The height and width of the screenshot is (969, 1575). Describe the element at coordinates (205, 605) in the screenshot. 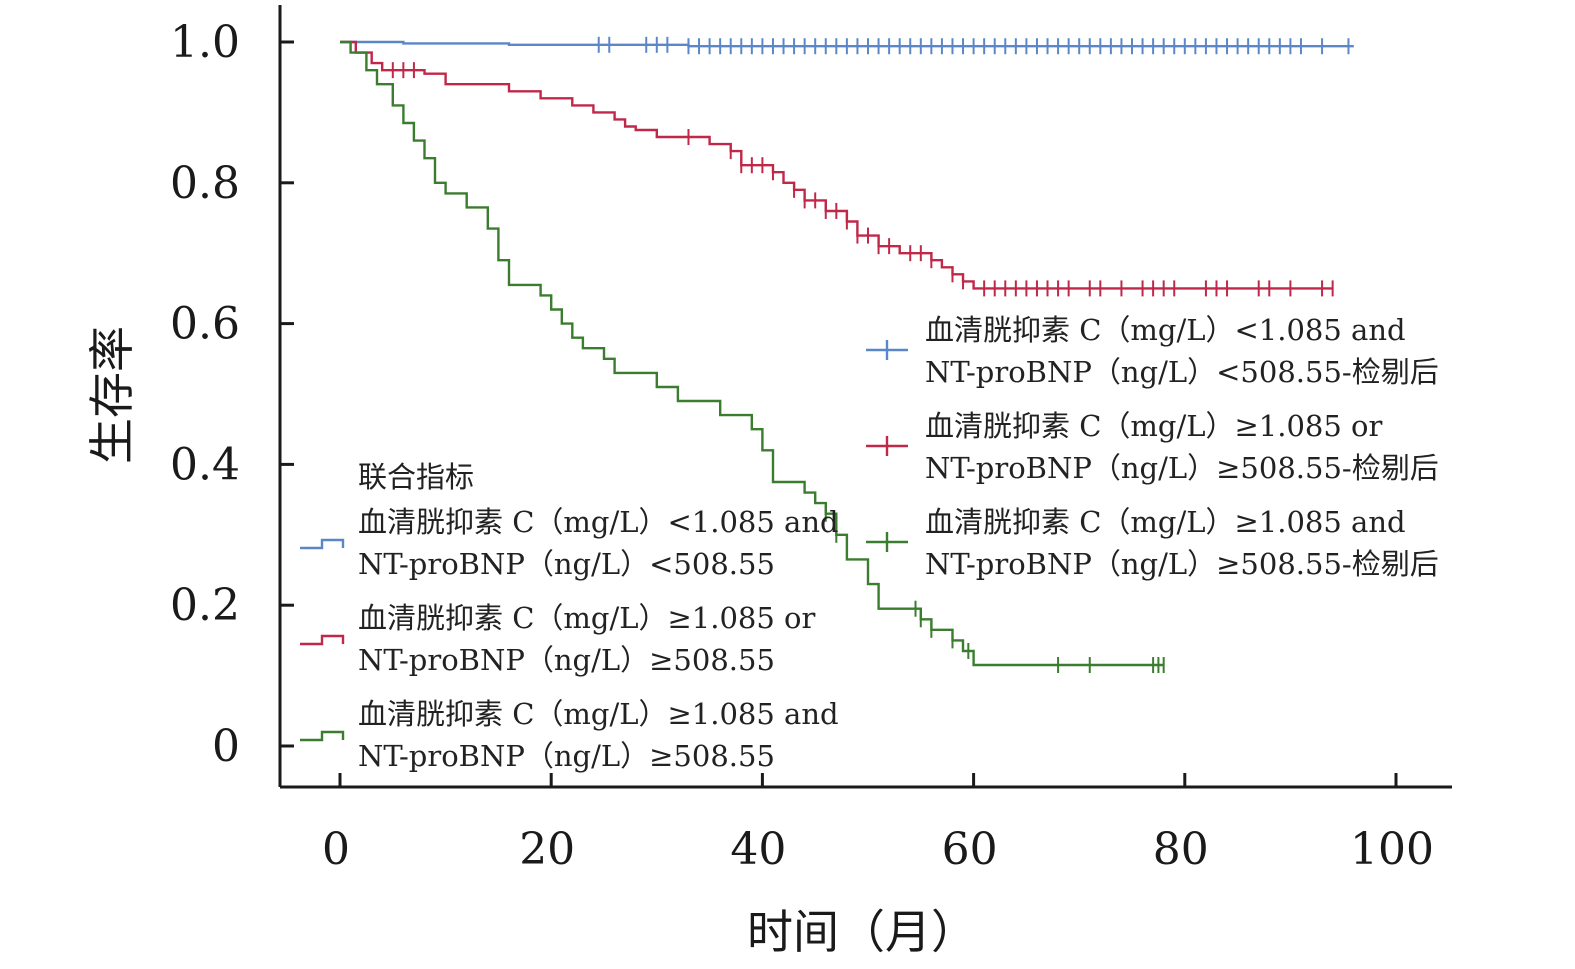

I see `y-tick-label: 0.2` at that location.